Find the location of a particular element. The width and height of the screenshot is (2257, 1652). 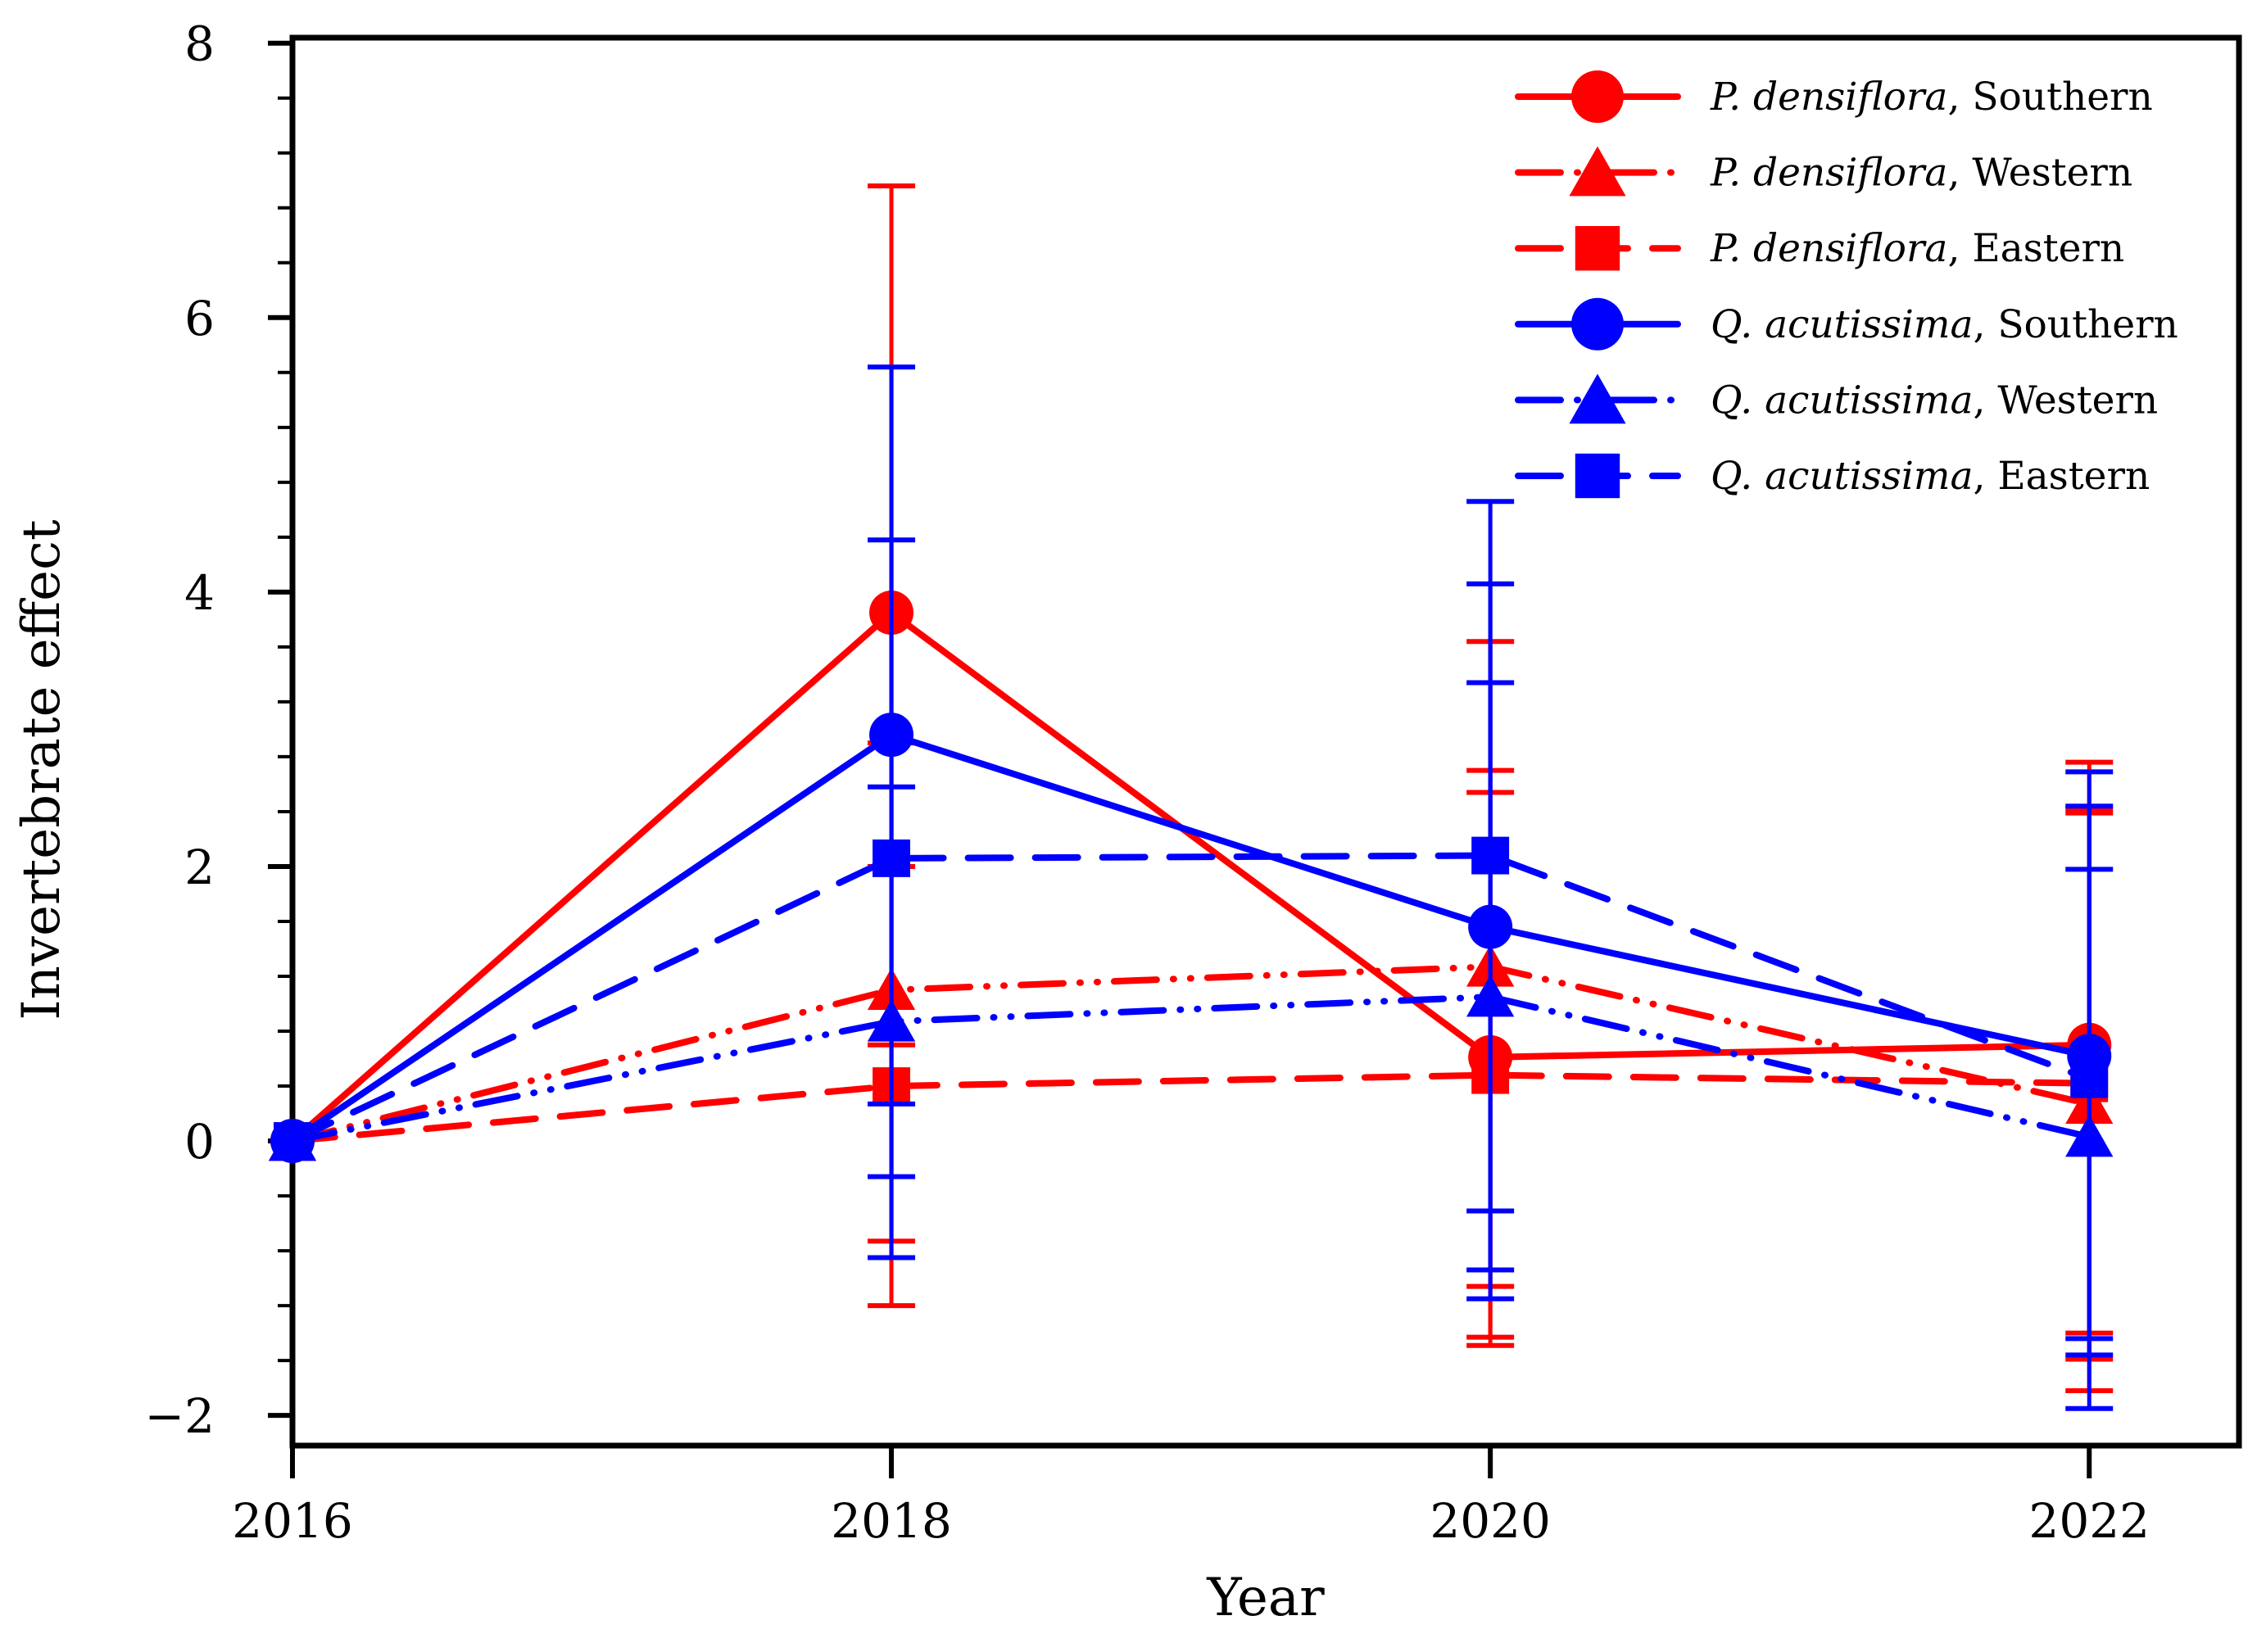

legend-label: Q. acutissima, Western is located at coordinates (1934, 400).